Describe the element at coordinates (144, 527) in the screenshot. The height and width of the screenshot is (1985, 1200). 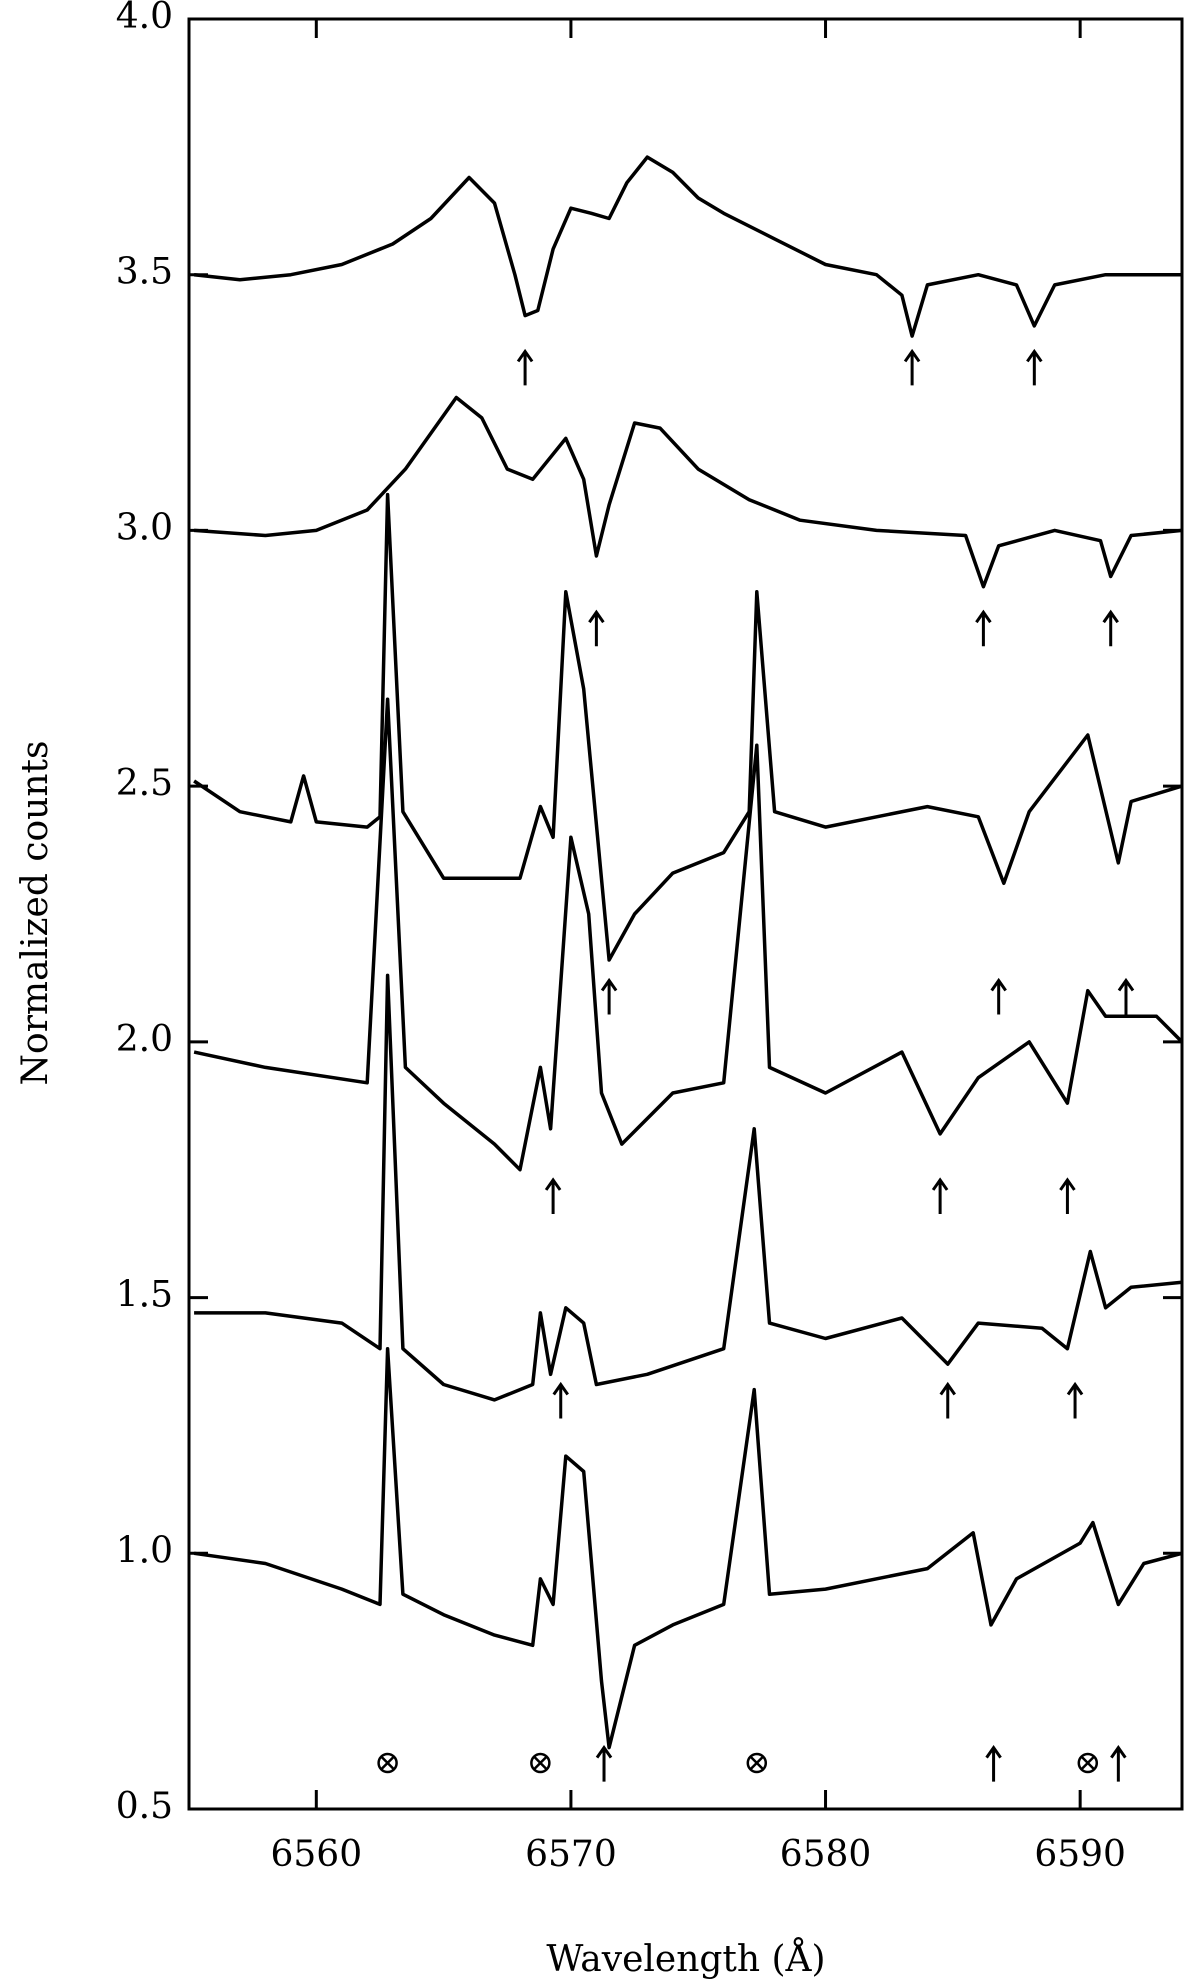
I see `y-tick-label: 3.0` at that location.